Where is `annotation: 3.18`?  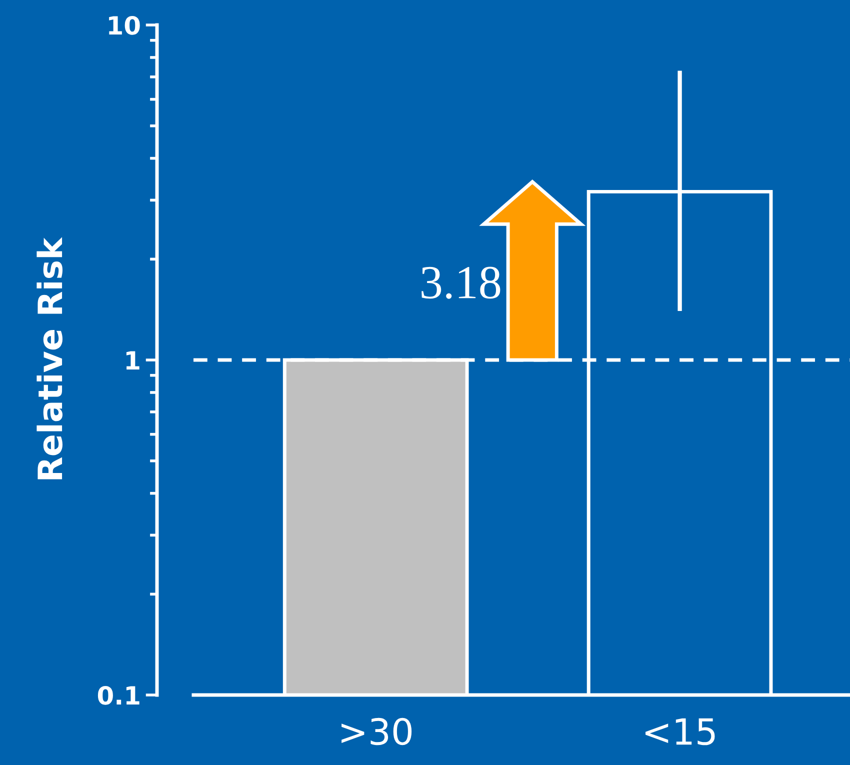 annotation: 3.18 is located at coordinates (461, 282).